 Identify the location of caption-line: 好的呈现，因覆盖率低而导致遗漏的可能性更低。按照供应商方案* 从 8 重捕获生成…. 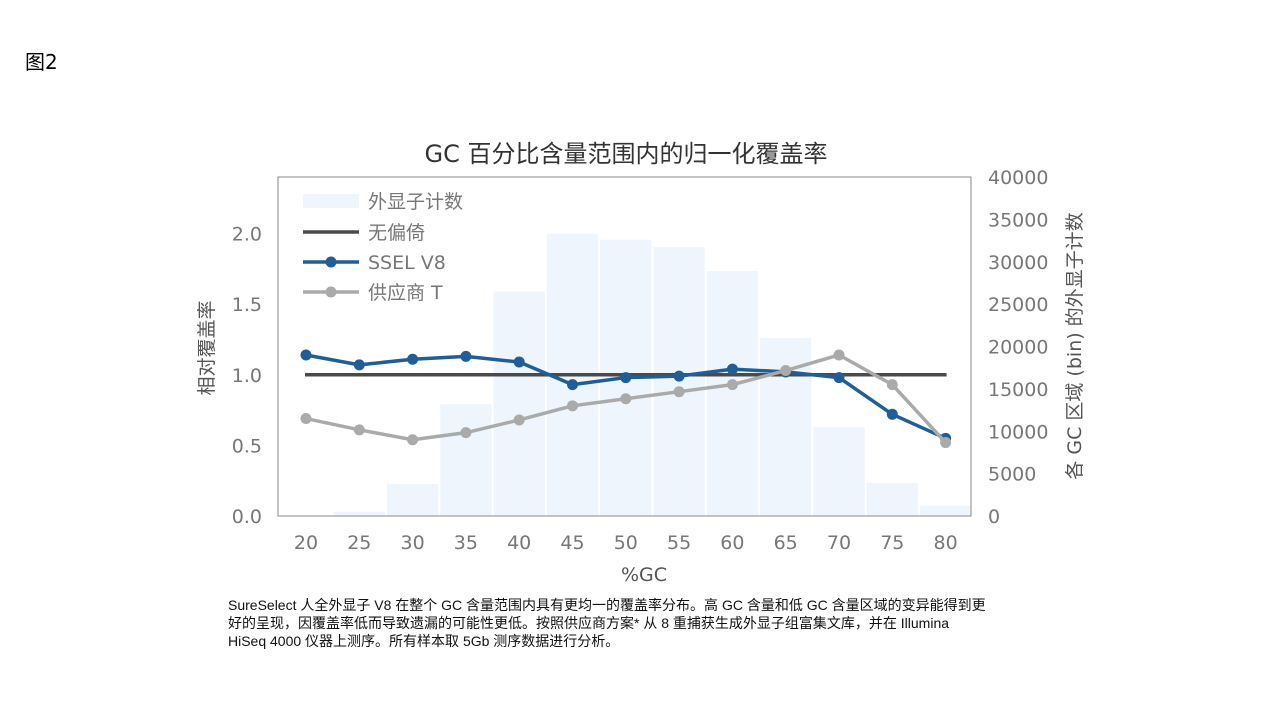
(589, 623).